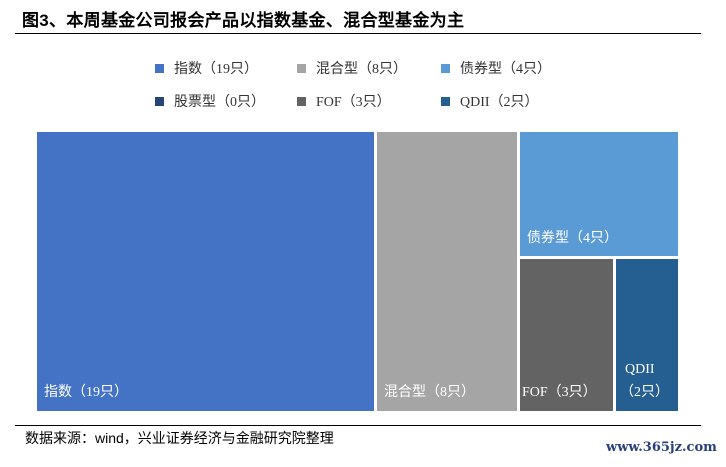 The image size is (726, 467). I want to click on tile-label-hybrid: 混合型（8只）, so click(429, 392).